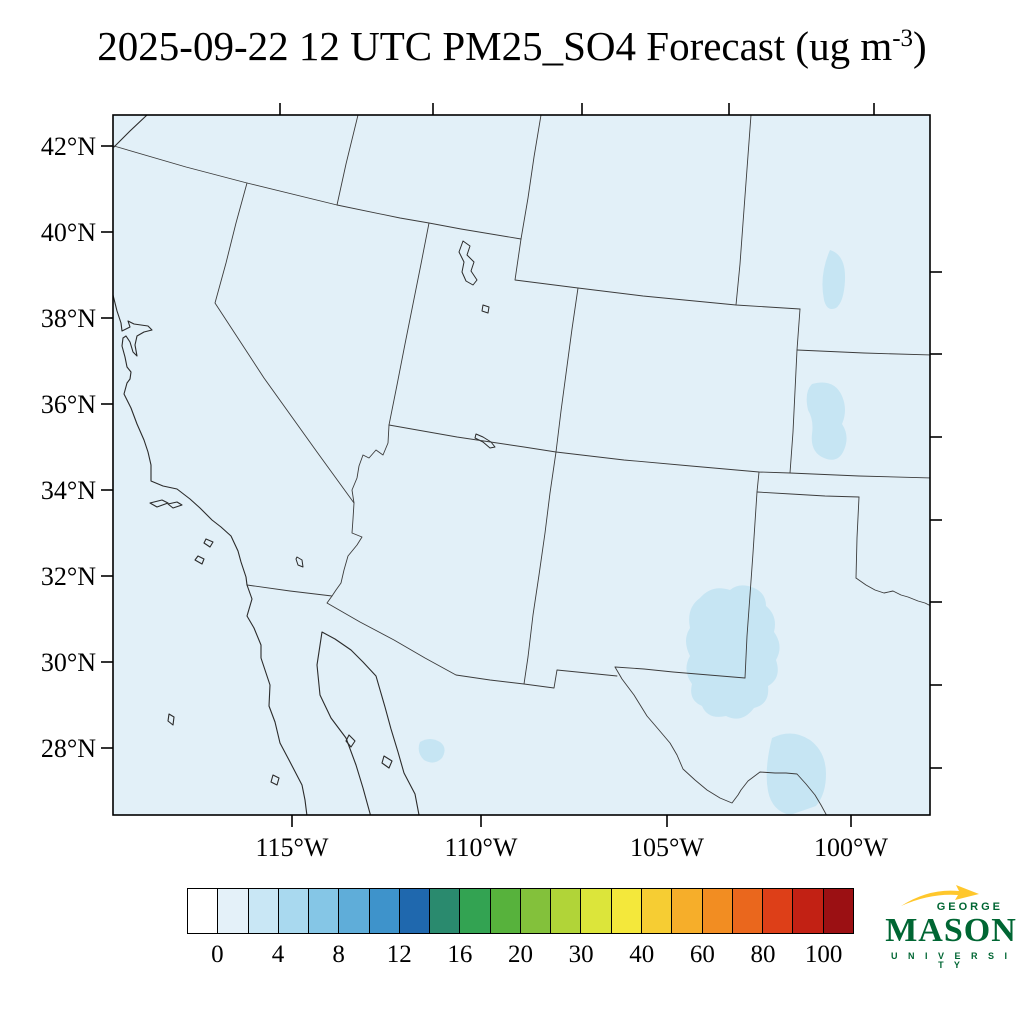 Image resolution: width=1024 pixels, height=1024 pixels. Describe the element at coordinates (863, 352) in the screenshot. I see `border-40n-nebraska-kansas` at that location.